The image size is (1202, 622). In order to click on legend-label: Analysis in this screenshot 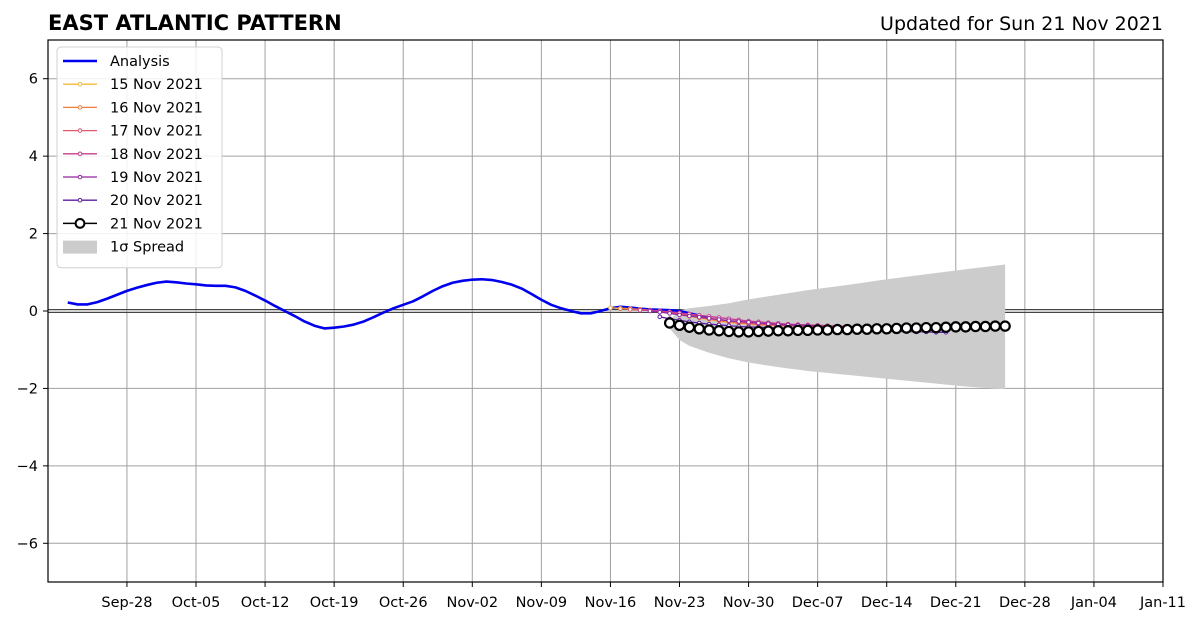, I will do `click(140, 62)`.